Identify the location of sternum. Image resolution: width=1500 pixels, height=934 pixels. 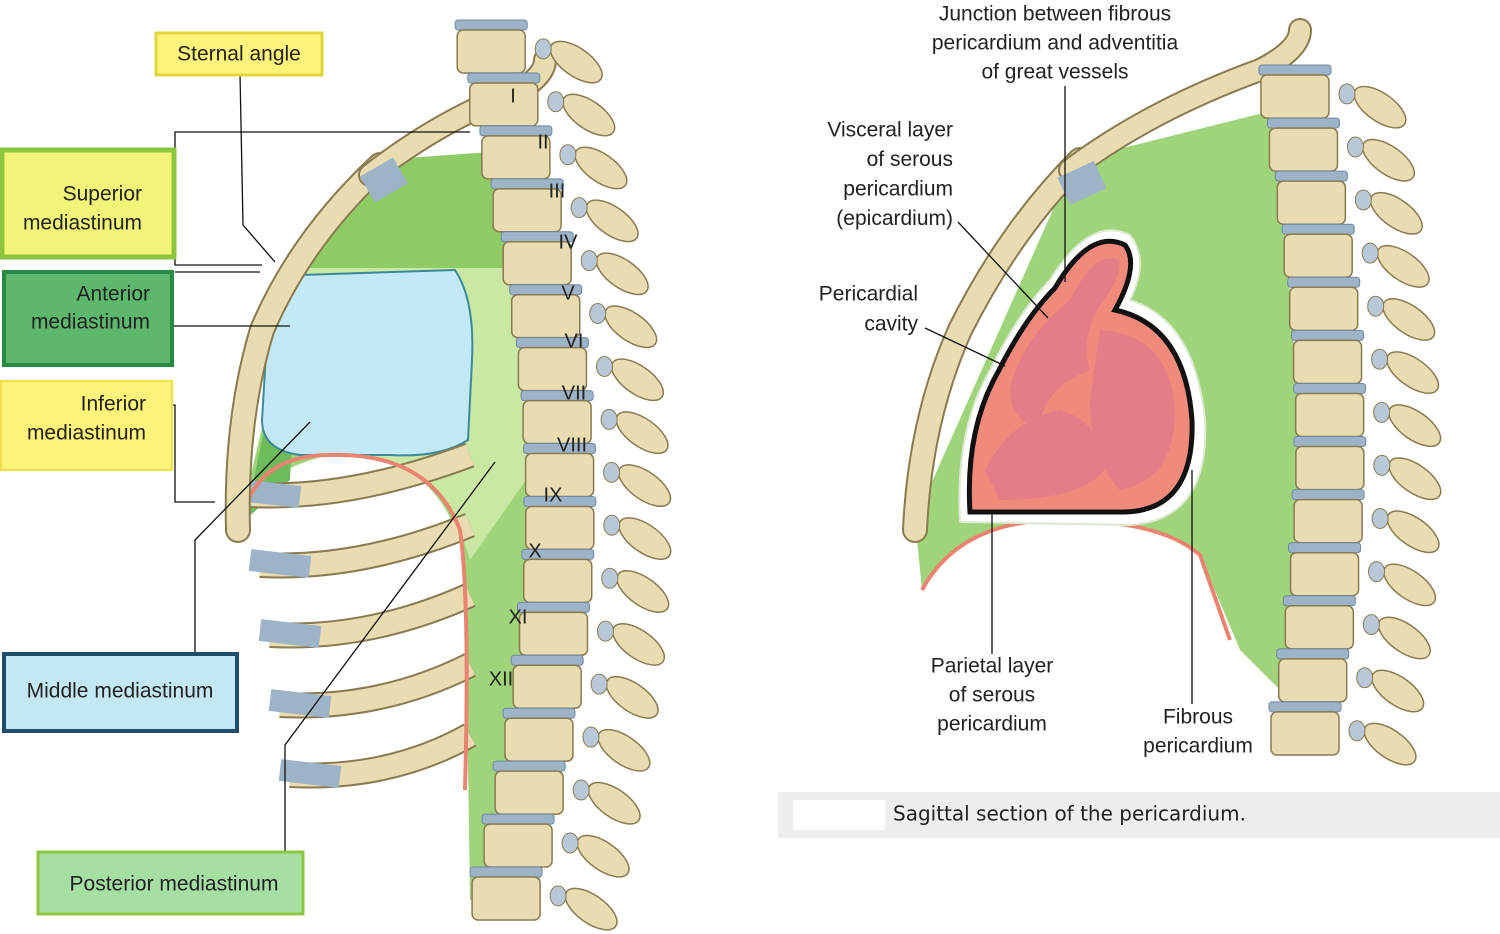
(308, 347).